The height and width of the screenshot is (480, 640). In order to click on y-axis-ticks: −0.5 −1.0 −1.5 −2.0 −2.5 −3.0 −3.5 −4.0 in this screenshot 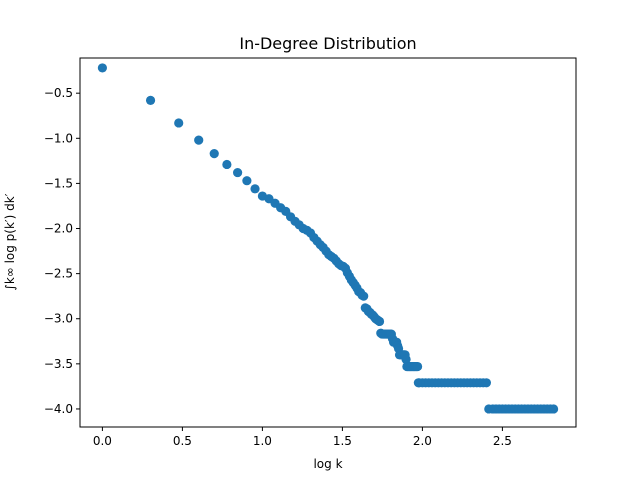, I will do `click(62, 251)`.